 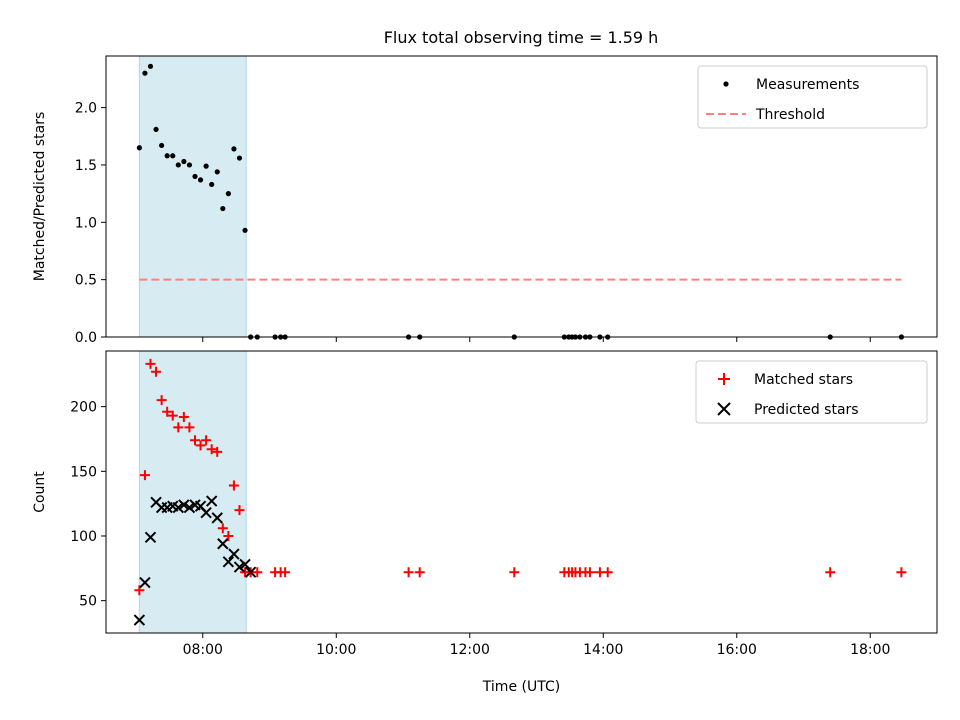 I want to click on x-tick-label: 10:00, so click(x=336, y=650).